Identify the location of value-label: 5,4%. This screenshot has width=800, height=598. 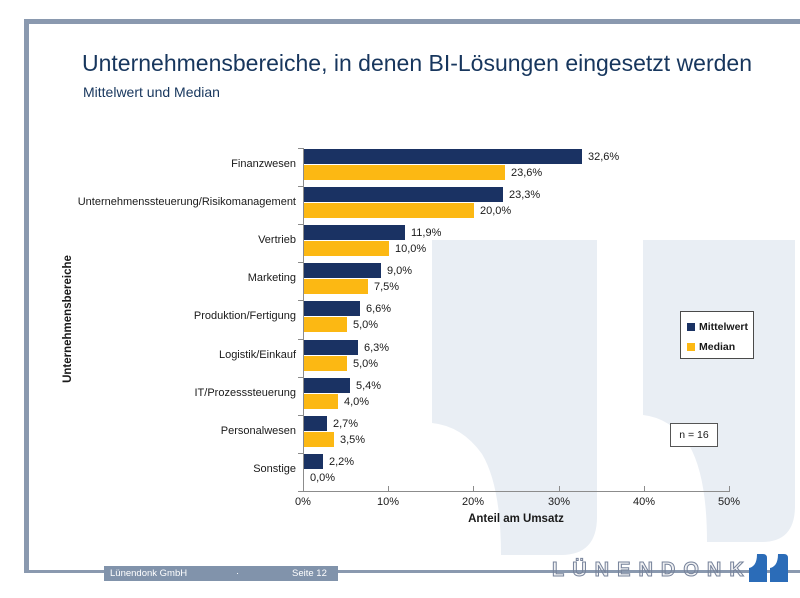
(369, 386).